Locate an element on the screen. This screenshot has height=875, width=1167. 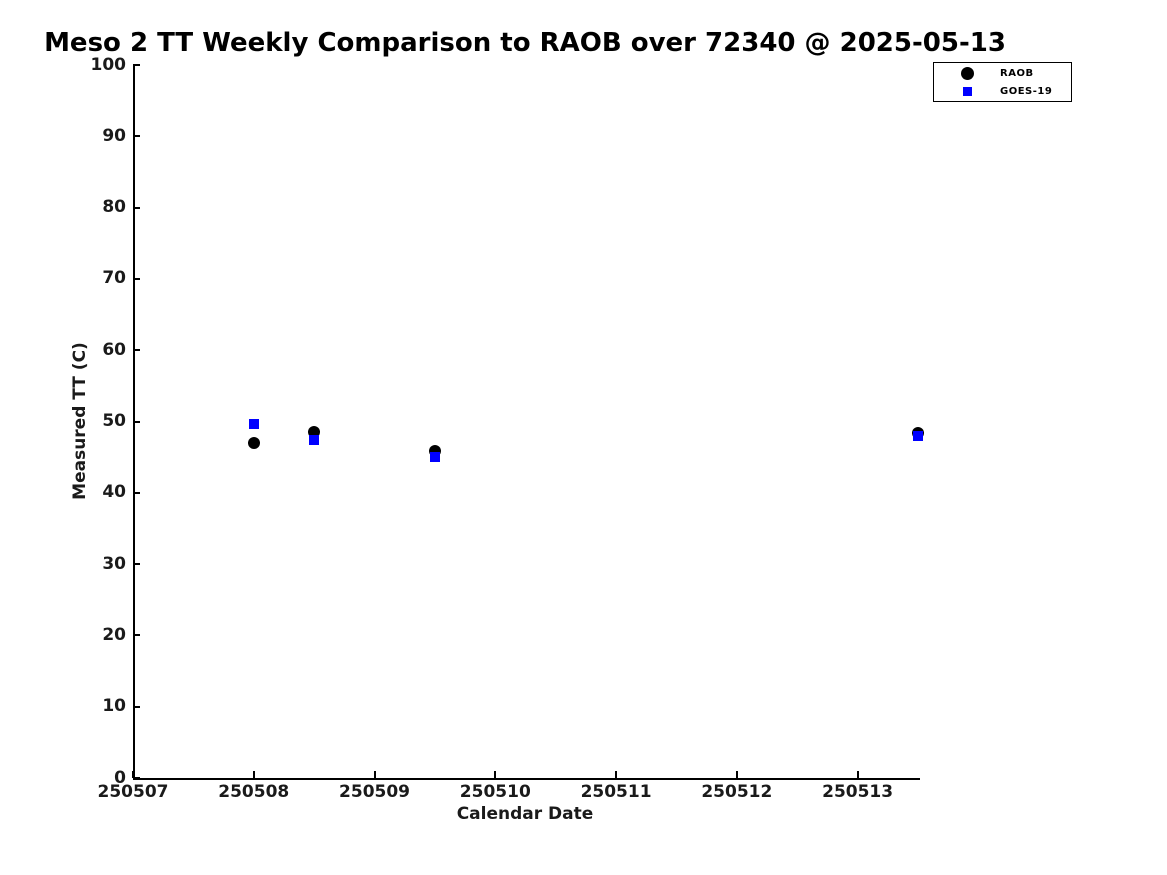
y-tick-label: 20 is located at coordinates (114, 634).